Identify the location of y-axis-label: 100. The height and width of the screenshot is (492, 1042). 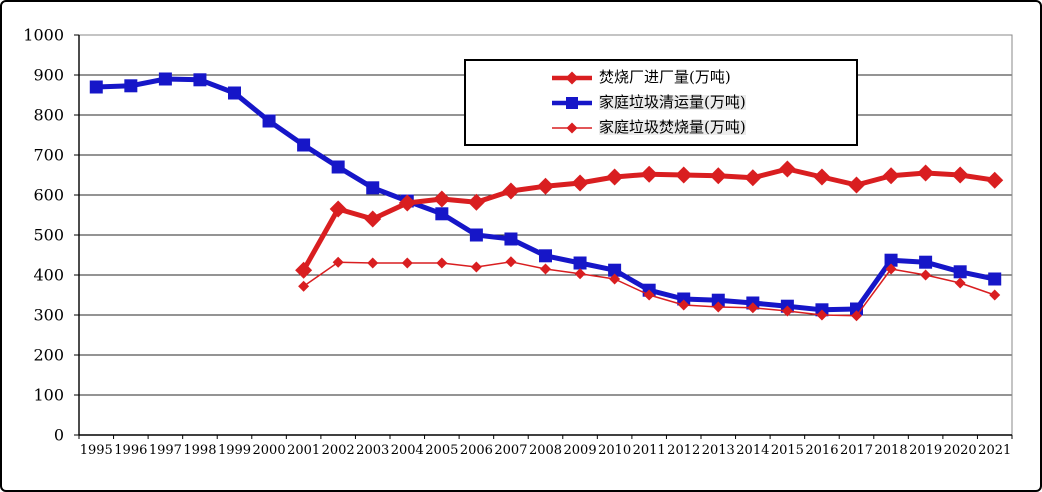
(48, 395).